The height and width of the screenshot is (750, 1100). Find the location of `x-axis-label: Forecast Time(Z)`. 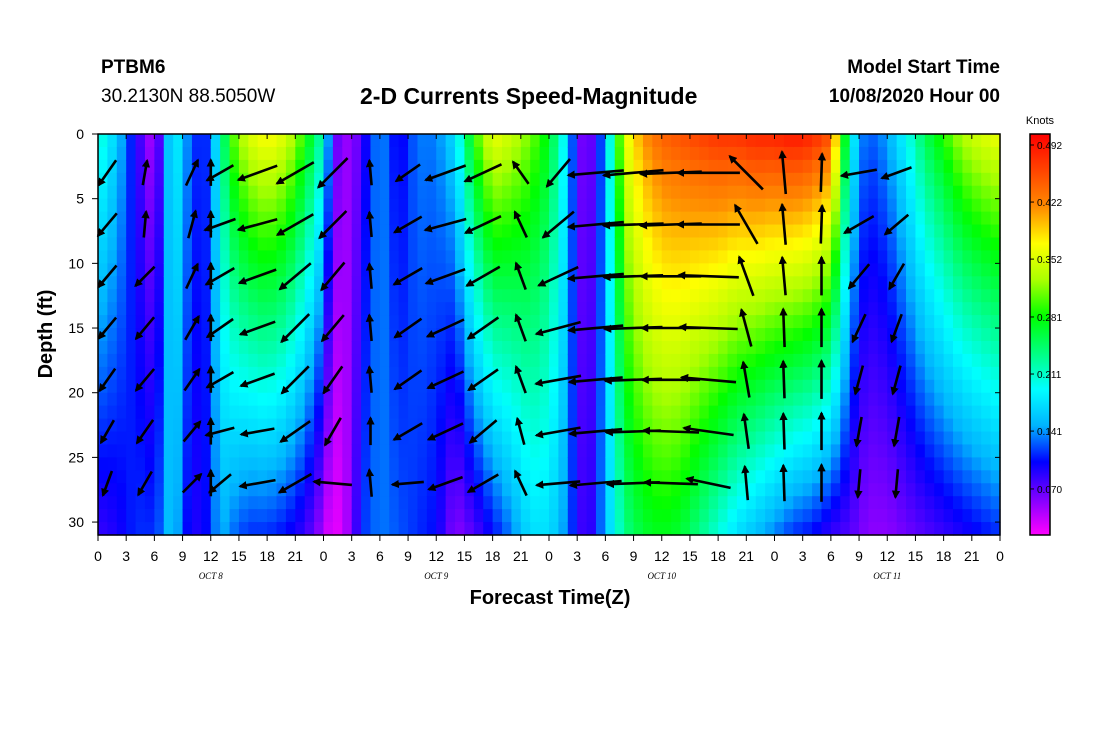

x-axis-label: Forecast Time(Z) is located at coordinates (550, 598).